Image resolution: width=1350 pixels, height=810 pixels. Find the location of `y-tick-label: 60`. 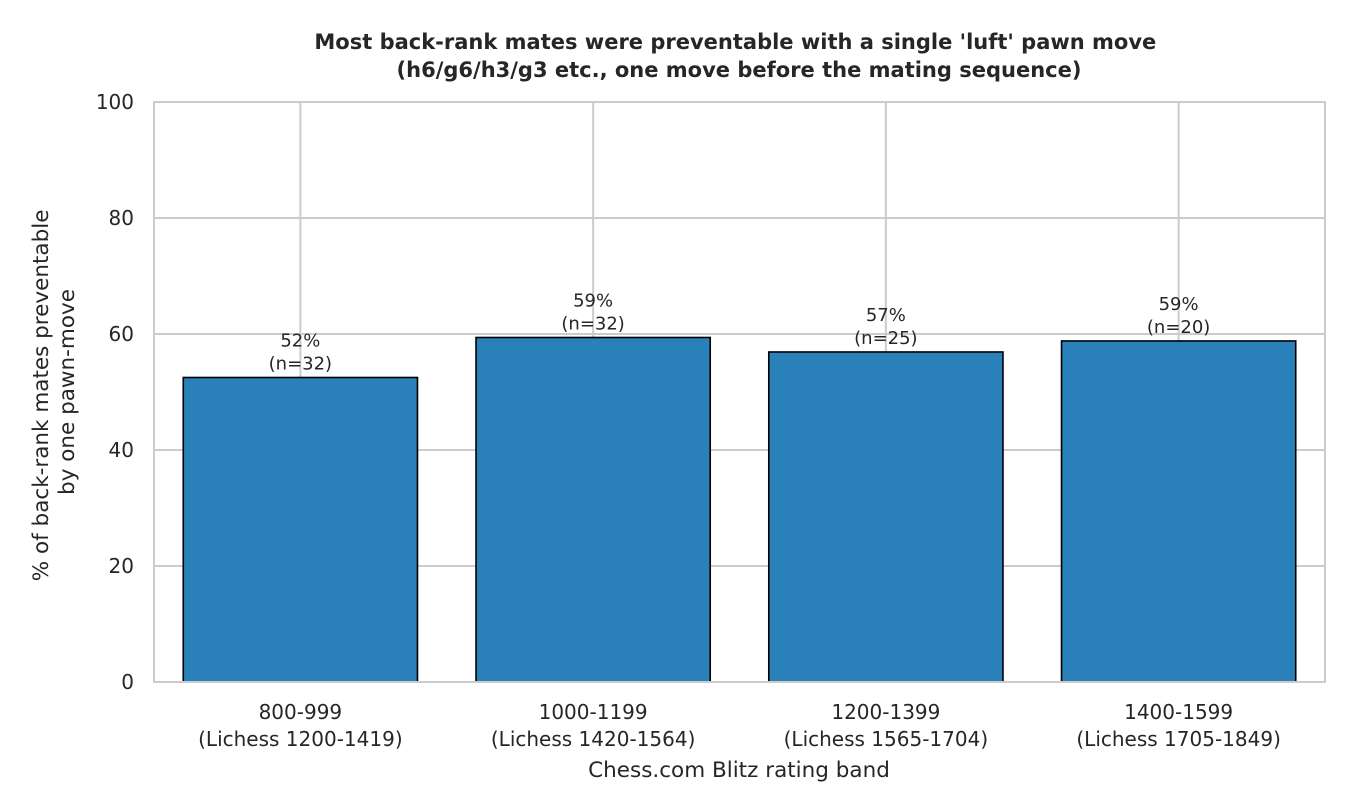

y-tick-label: 60 is located at coordinates (121, 334).